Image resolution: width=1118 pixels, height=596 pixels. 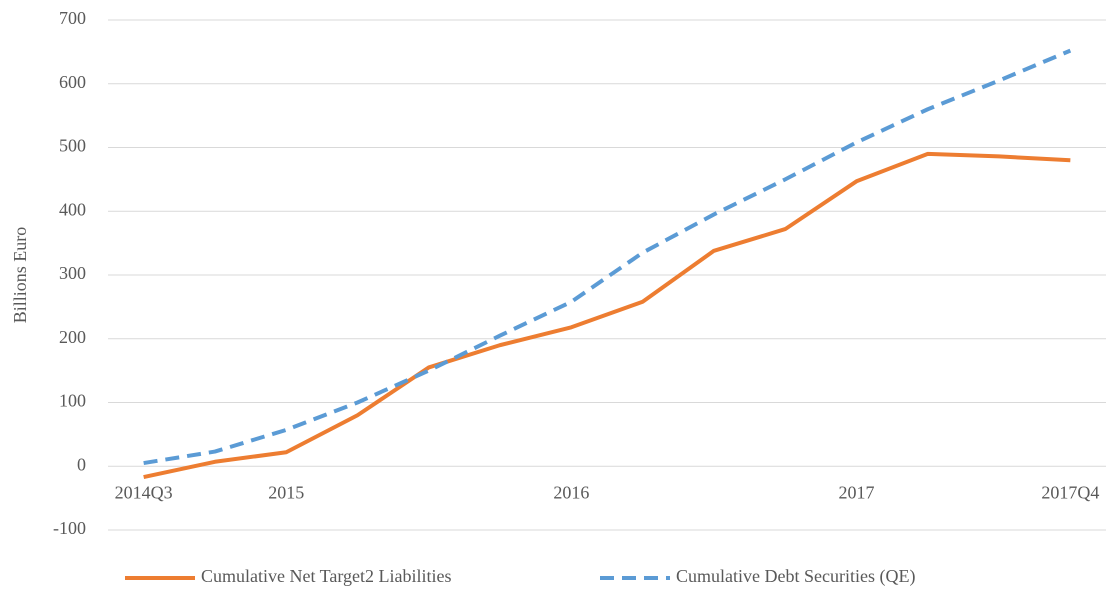 I want to click on x-tick-label: 2014Q3, so click(x=144, y=492).